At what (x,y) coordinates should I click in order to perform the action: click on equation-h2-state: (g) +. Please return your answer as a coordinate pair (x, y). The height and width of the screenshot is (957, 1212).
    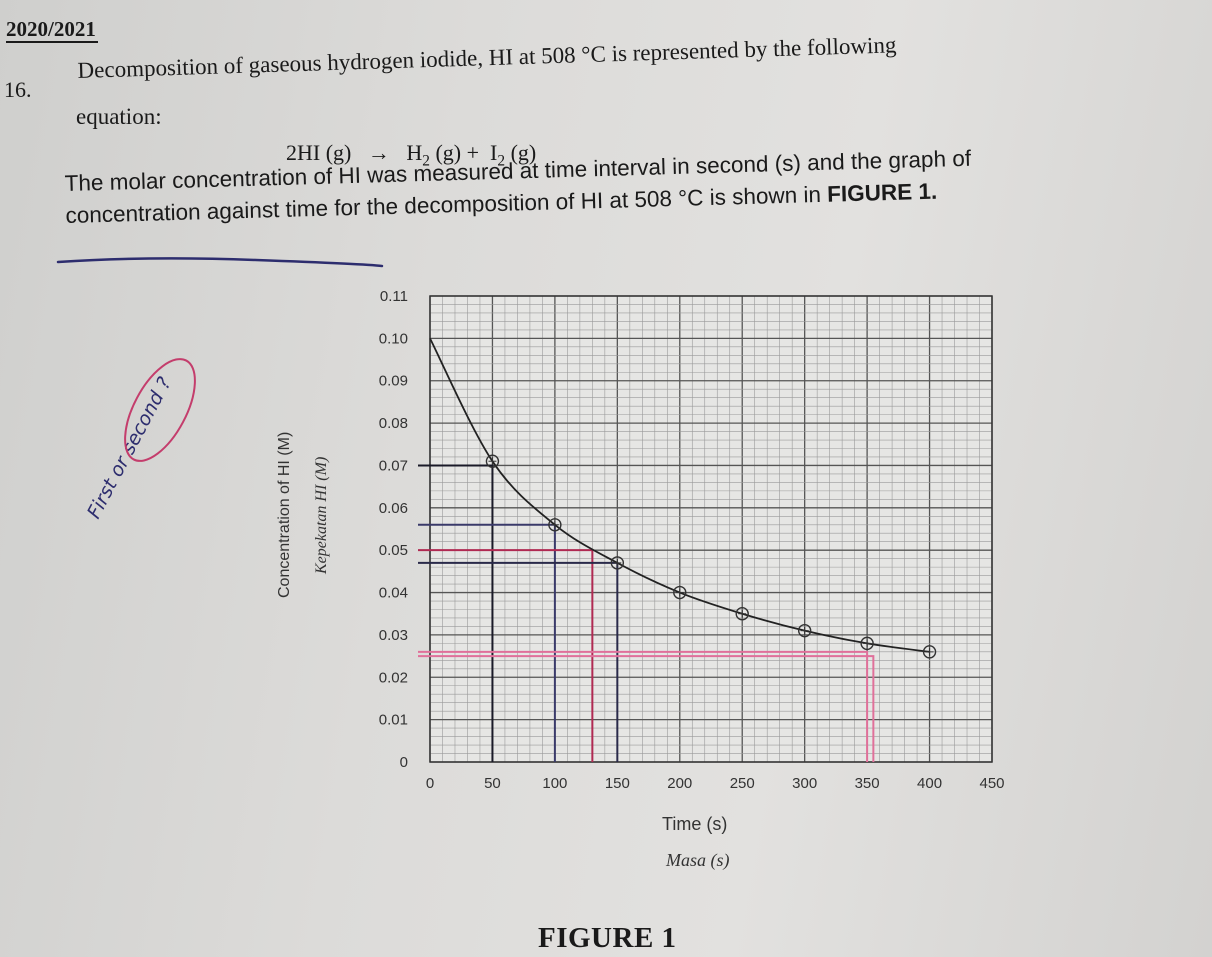
    Looking at the image, I should click on (454, 152).